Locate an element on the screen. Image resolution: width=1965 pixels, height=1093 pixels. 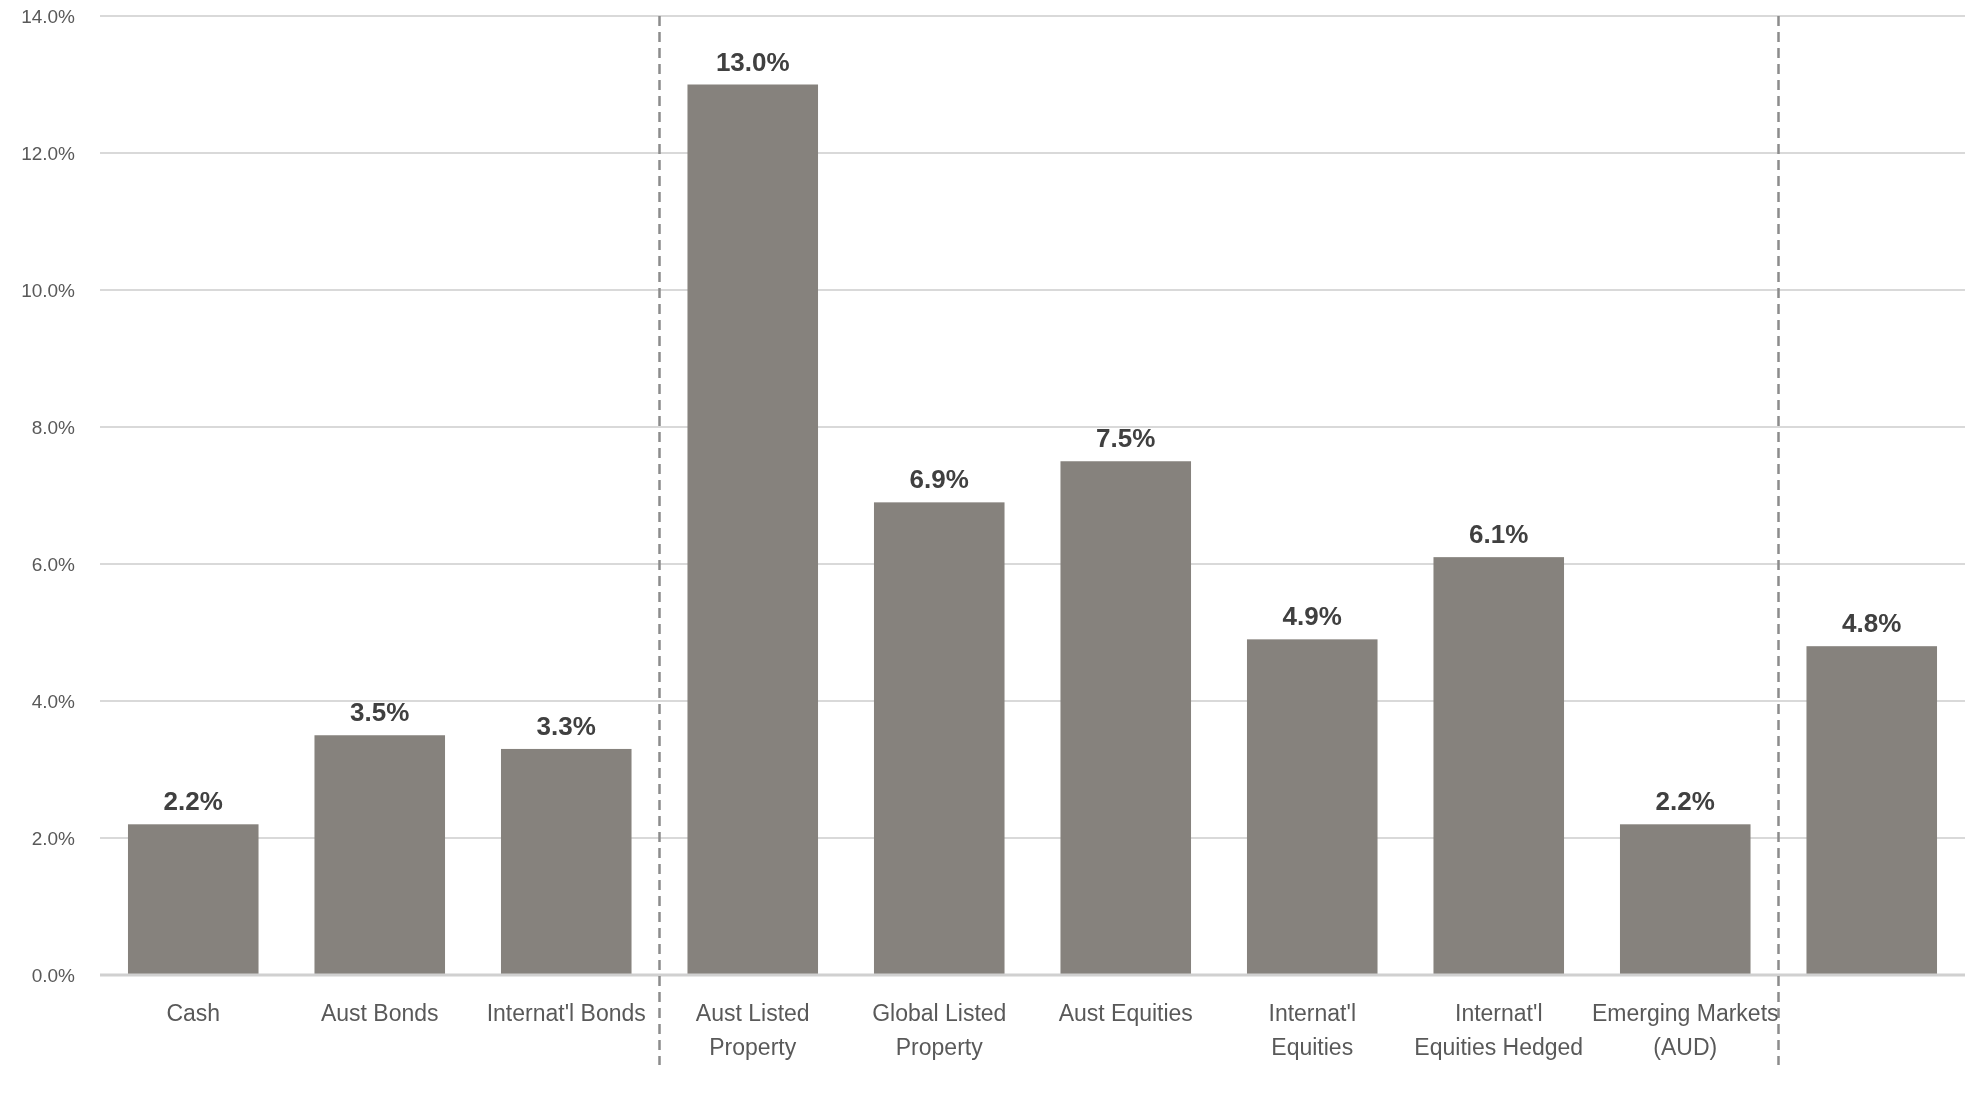
x-tick-label: Cash is located at coordinates (193, 1013).